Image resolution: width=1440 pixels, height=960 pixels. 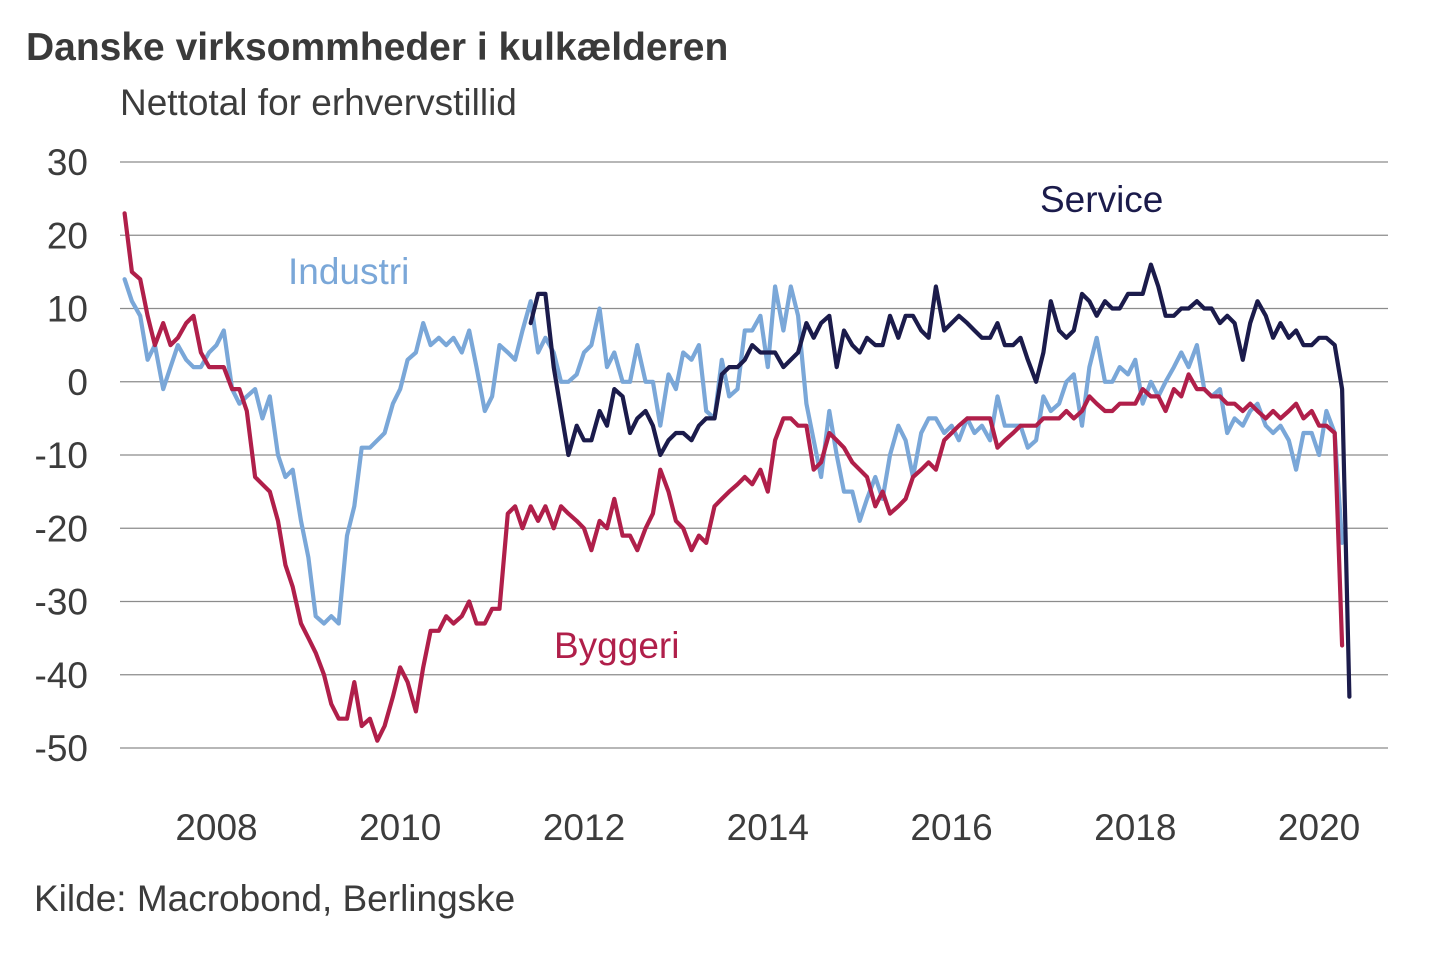 What do you see at coordinates (318, 102) in the screenshot?
I see `chart-subtitle: Nettotal for erhvervstillid` at bounding box center [318, 102].